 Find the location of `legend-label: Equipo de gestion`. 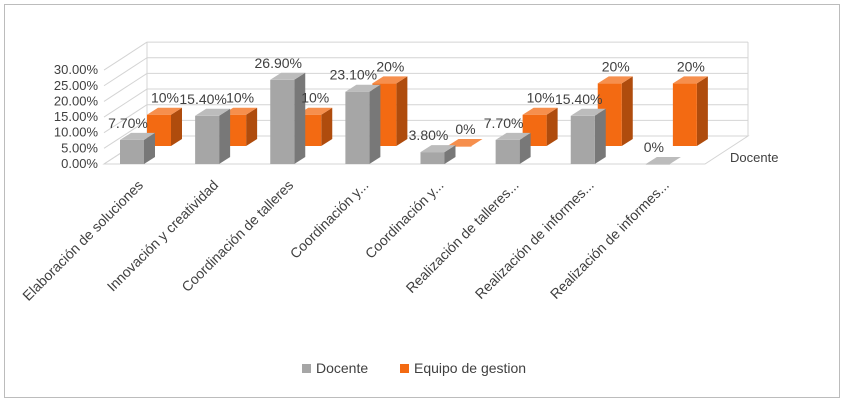

legend-label: Equipo de gestion is located at coordinates (470, 368).